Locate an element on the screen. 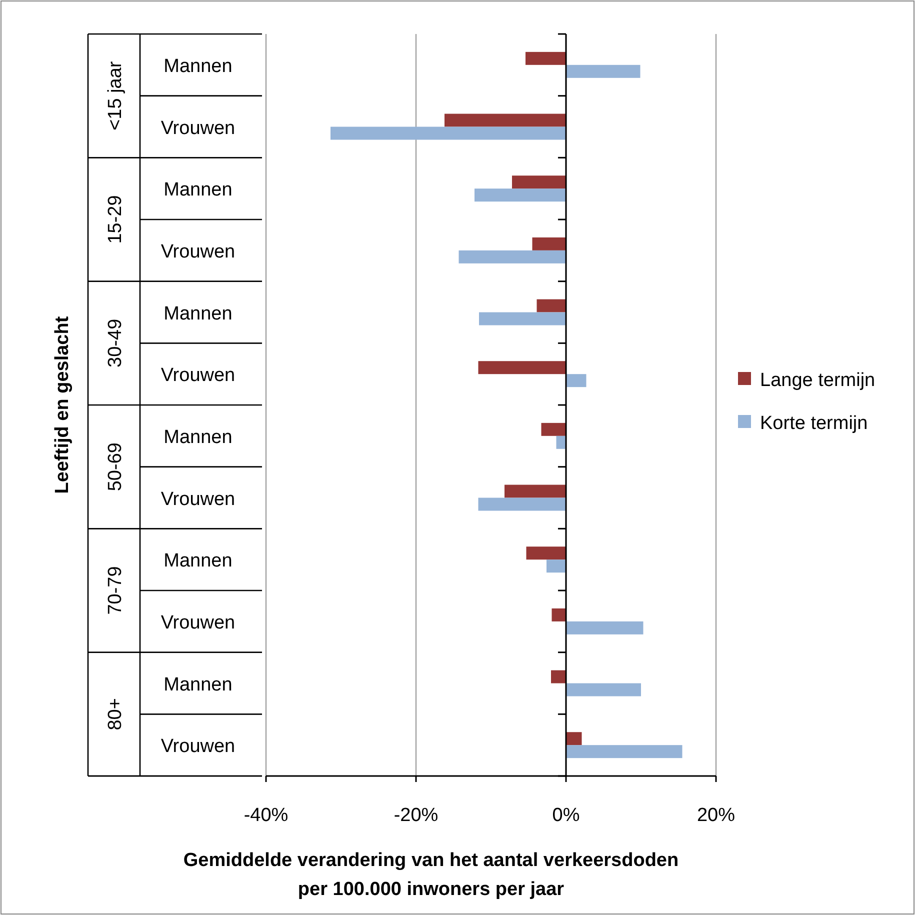  y-axis-title: Leeftijd en geslacht is located at coordinates (62, 405).